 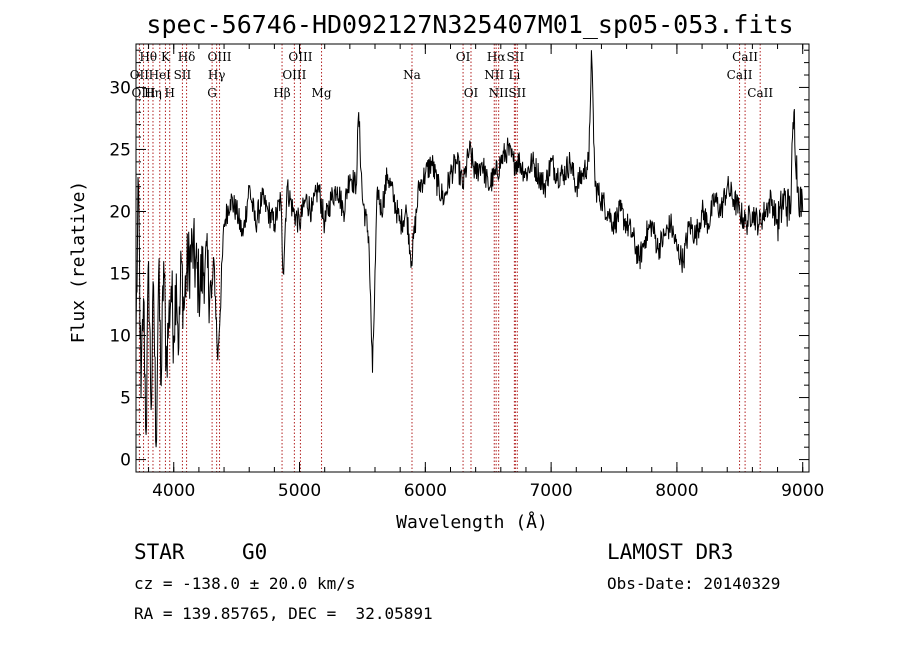 What do you see at coordinates (148, 57) in the screenshot?
I see `marker-label-0: Hθ` at bounding box center [148, 57].